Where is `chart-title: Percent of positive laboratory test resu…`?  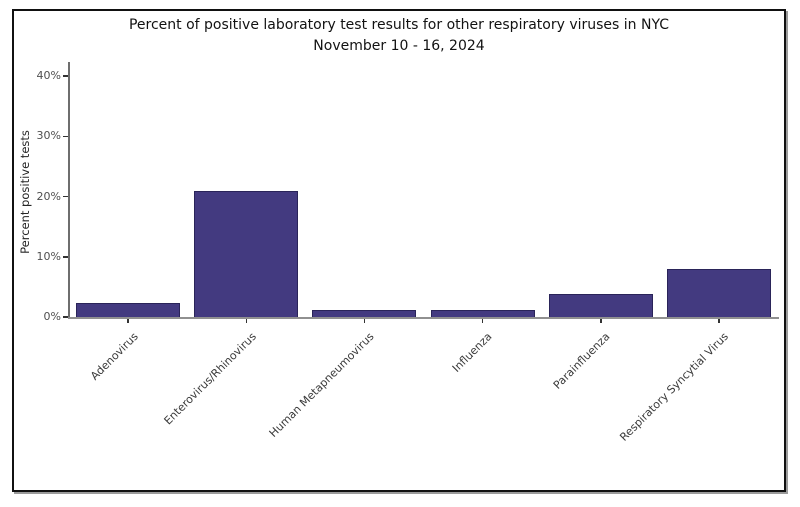
chart-title: Percent of positive laboratory test resu… is located at coordinates (399, 25).